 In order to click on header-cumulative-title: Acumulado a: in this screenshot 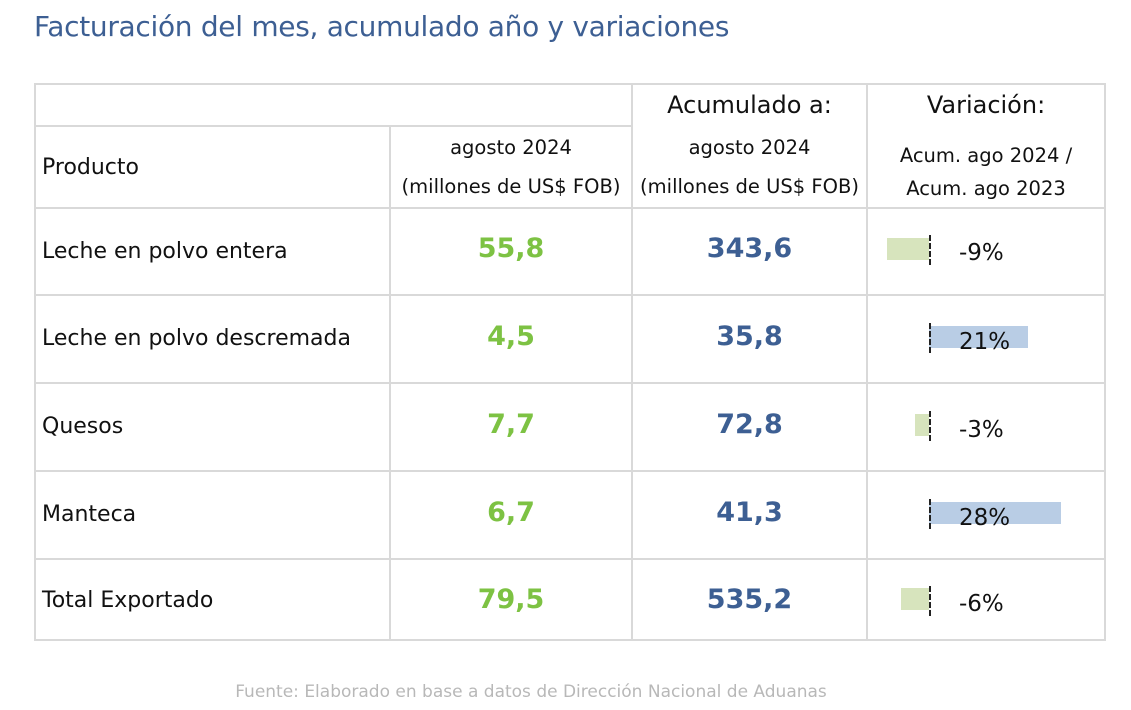, I will do `click(749, 105)`.